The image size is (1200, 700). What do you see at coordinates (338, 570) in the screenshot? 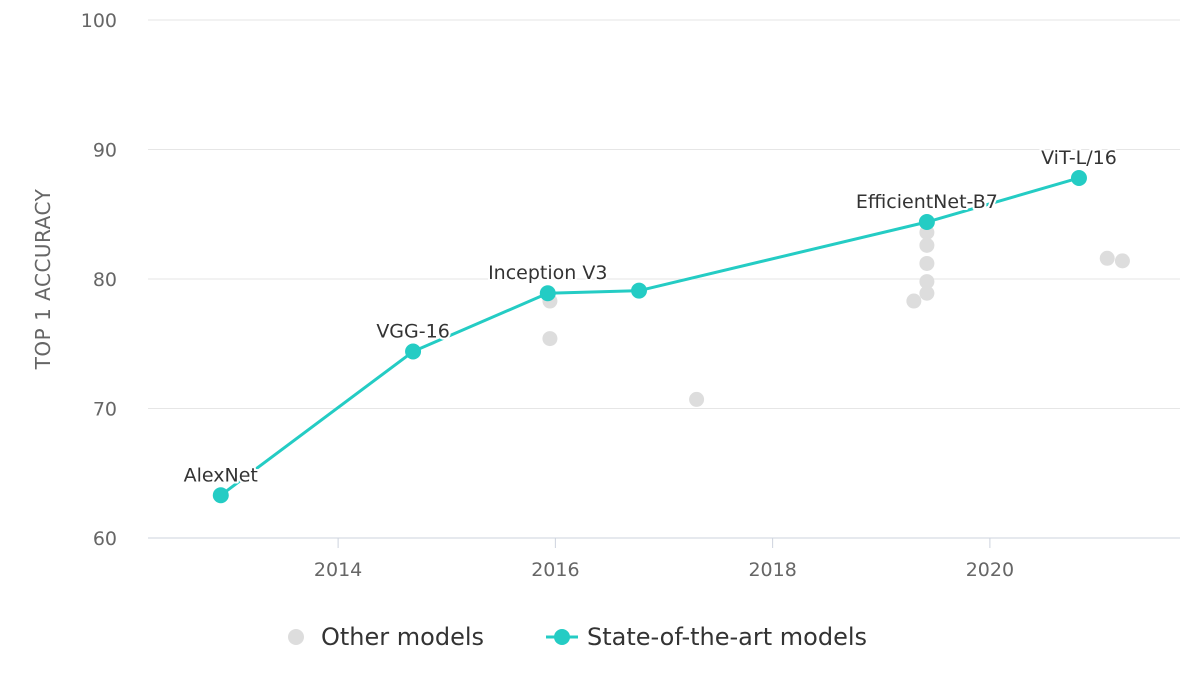
I see `x-tick-label: 2014` at bounding box center [338, 570].